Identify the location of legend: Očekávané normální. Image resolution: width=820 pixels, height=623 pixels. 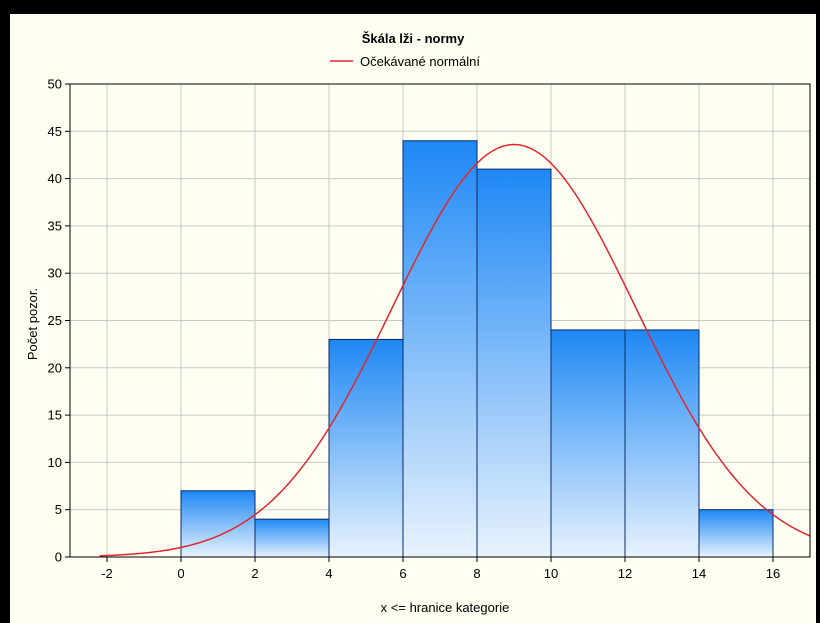
(405, 61).